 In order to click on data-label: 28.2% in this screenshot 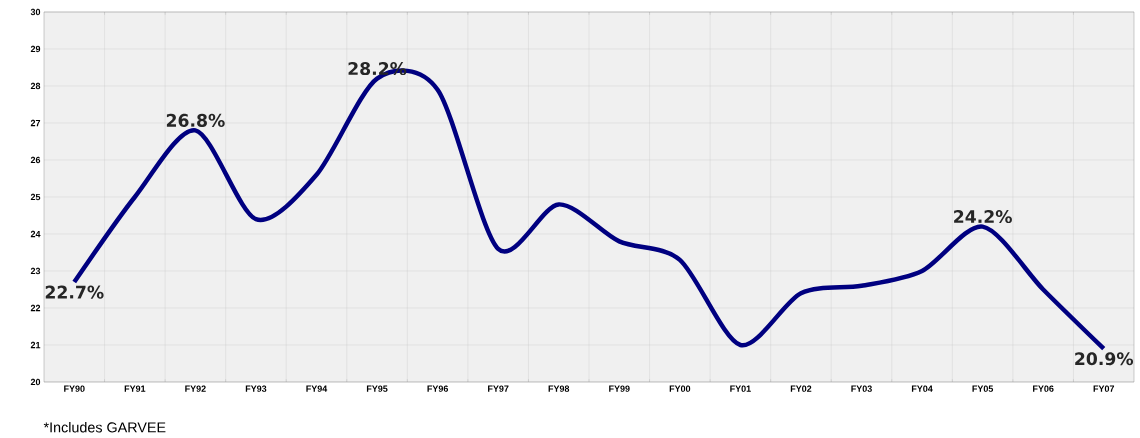, I will do `click(377, 69)`.